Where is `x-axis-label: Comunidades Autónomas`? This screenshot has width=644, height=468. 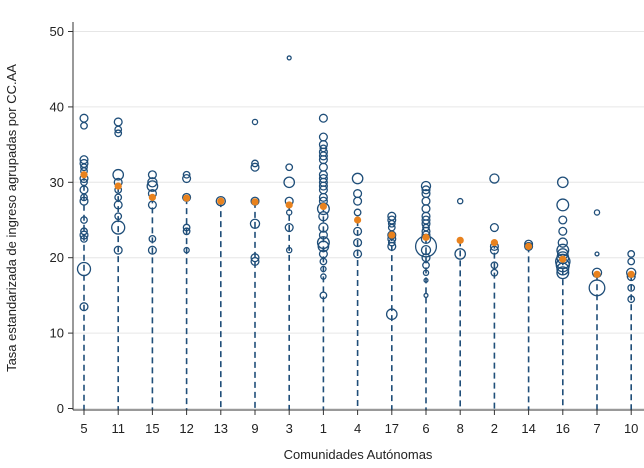
x-axis-label: Comunidades Autónomas is located at coordinates (358, 454).